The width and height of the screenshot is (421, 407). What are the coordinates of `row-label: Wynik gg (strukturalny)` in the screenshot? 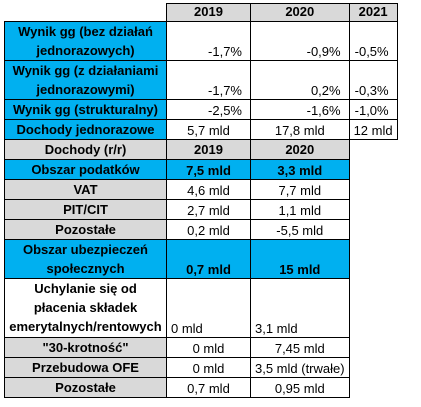 It's located at (85, 109).